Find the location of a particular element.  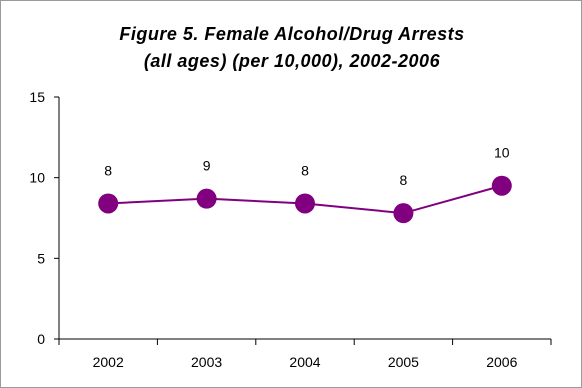

data-labels-layer: 8 9 8 8 10 is located at coordinates (306, 166).